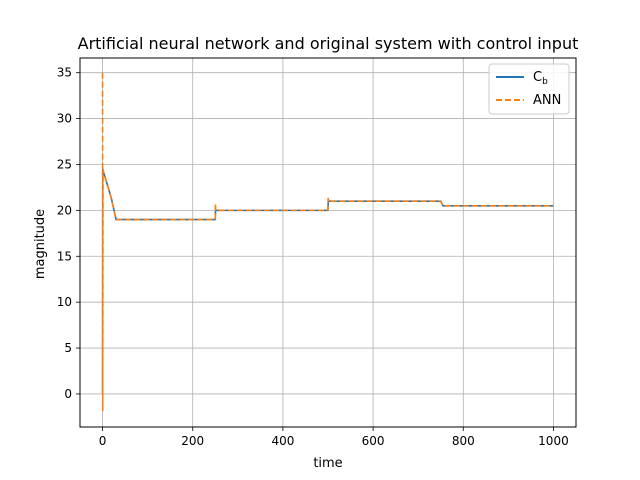  What do you see at coordinates (373, 441) in the screenshot?
I see `x-tick-label: 600` at bounding box center [373, 441].